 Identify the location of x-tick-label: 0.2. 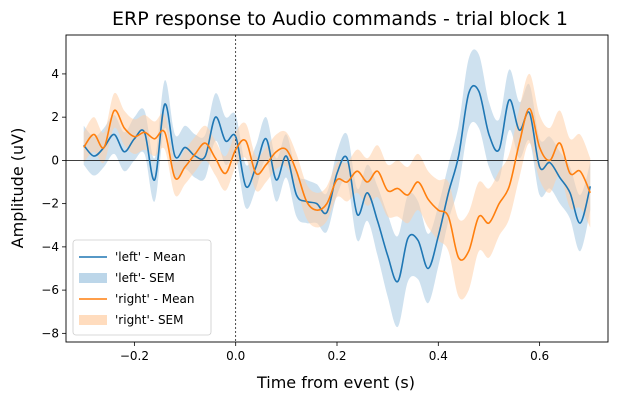
(336, 356).